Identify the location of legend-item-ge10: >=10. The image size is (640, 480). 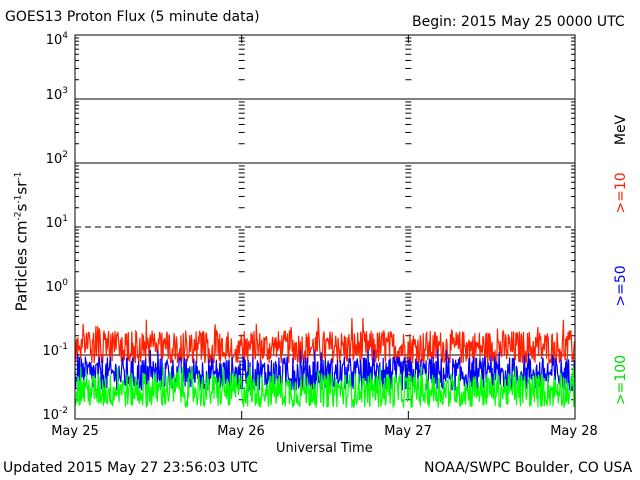
(621, 193).